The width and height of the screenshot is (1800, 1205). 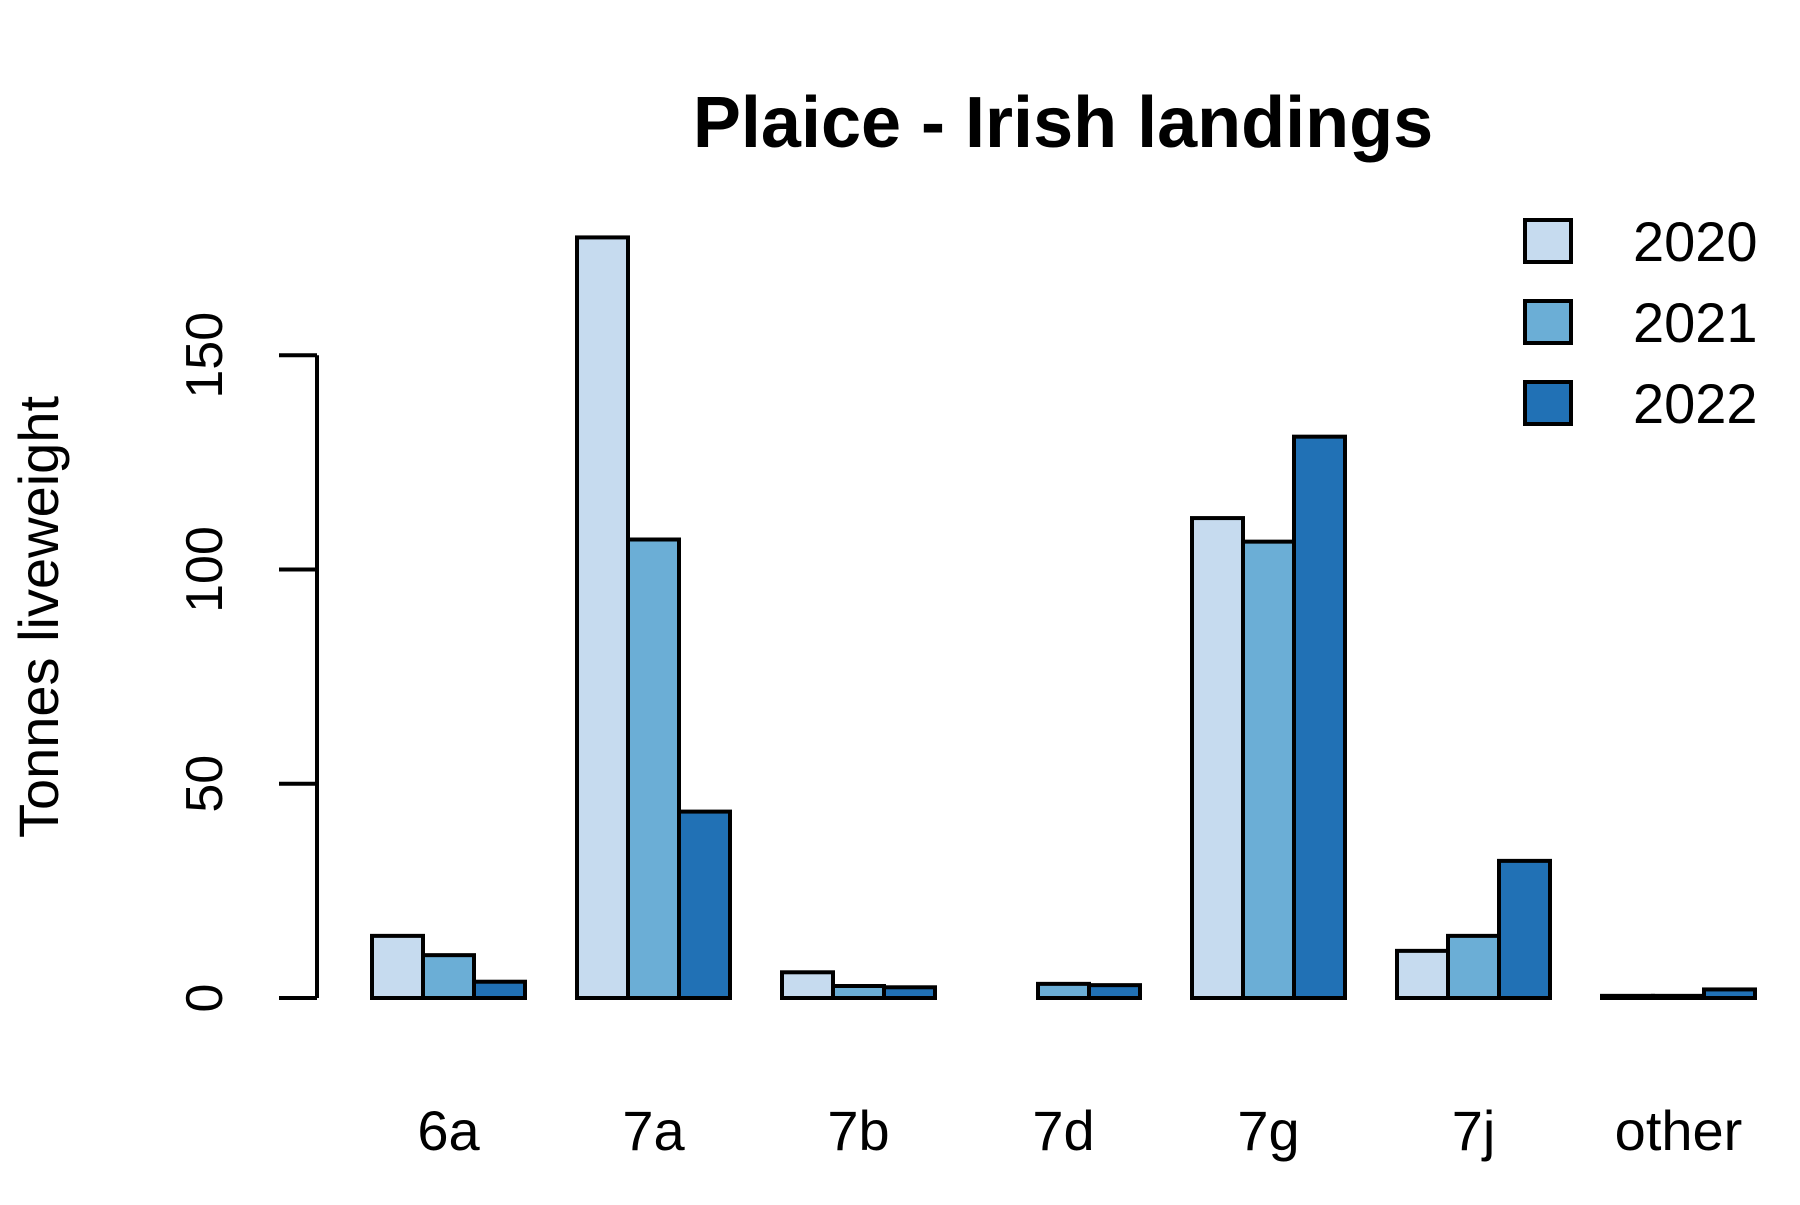 I want to click on legend: 2020 2021 2022, so click(x=1640, y=322).